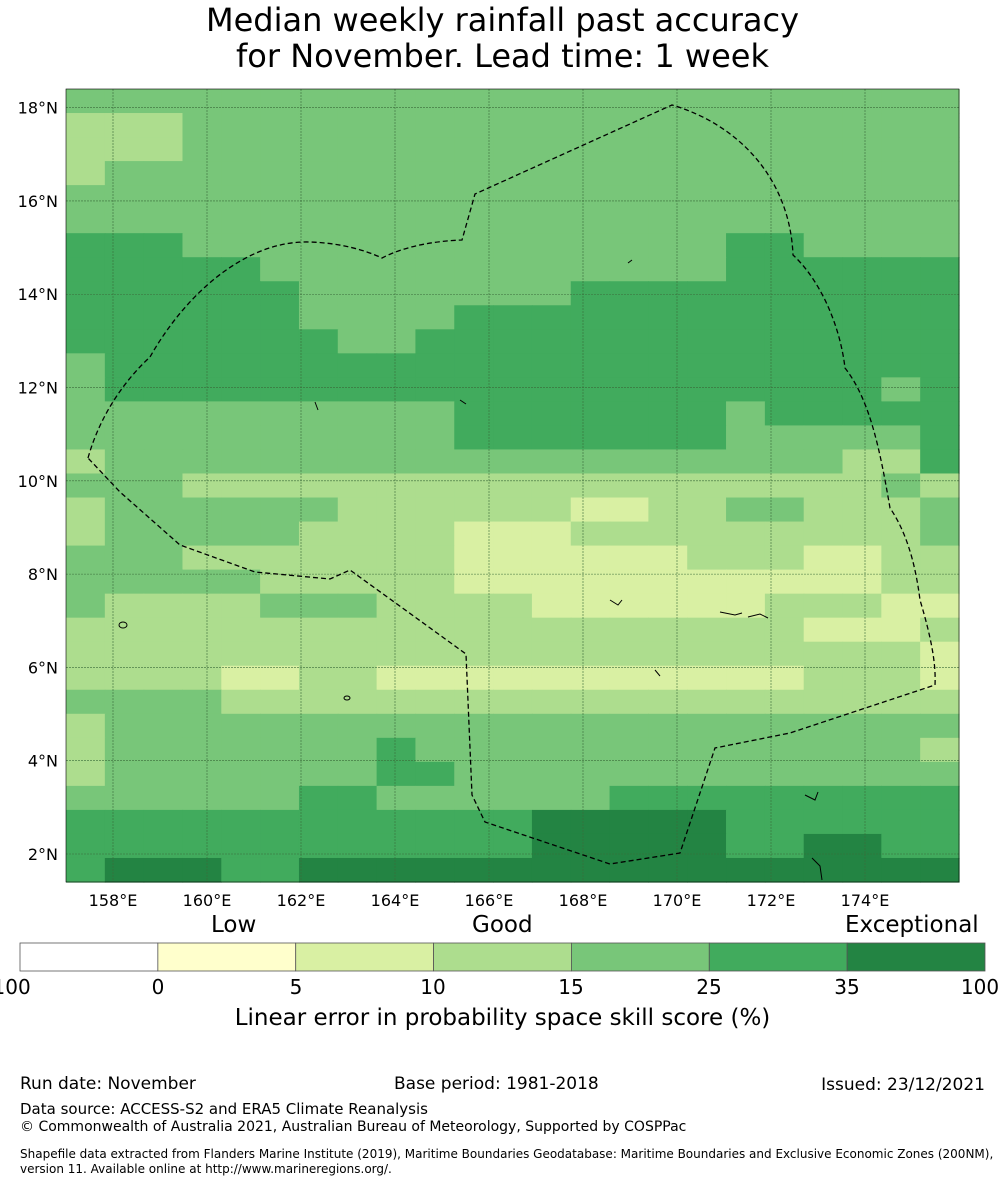  Describe the element at coordinates (771, 900) in the screenshot. I see `longitude-tick-label: 172°E` at that location.